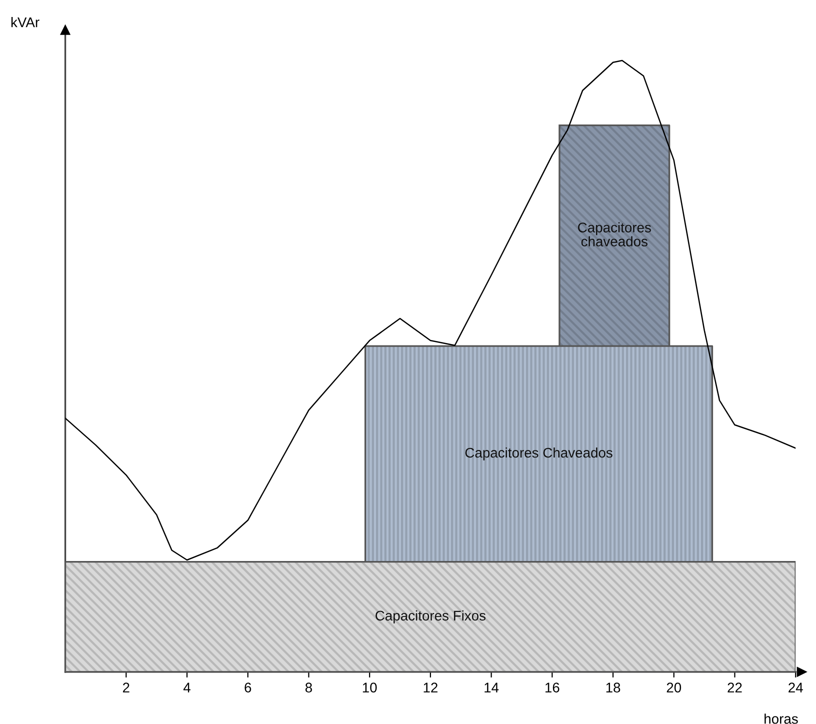 The image size is (816, 724). Describe the element at coordinates (795, 687) in the screenshot. I see `x-tick-label: 24` at that location.